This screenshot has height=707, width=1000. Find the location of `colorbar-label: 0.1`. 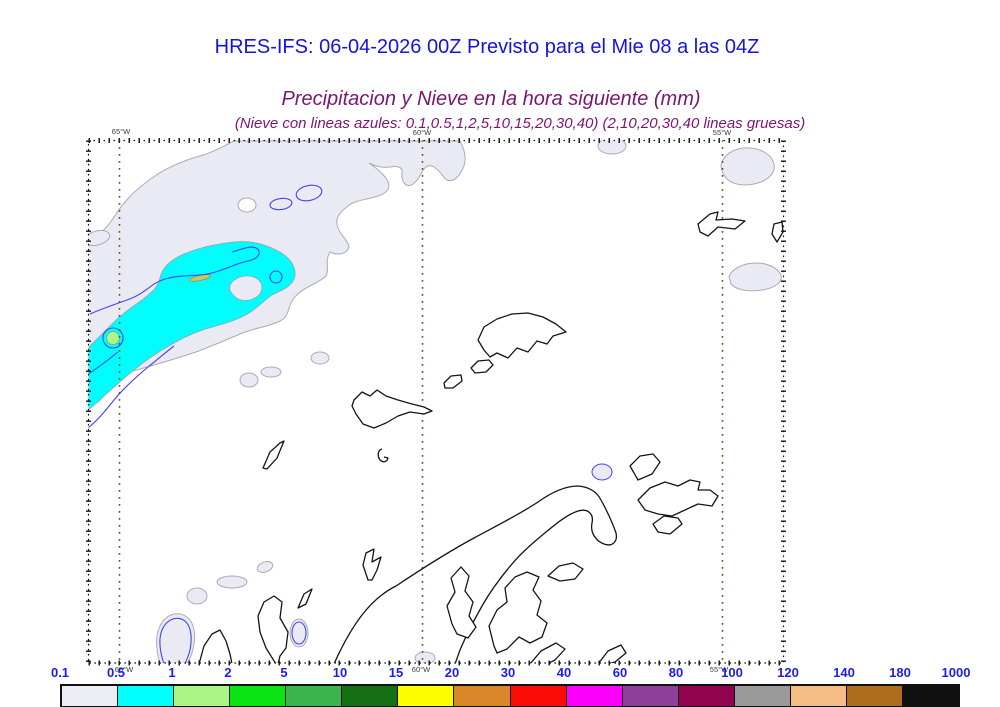

colorbar-label: 0.1 is located at coordinates (60, 672).